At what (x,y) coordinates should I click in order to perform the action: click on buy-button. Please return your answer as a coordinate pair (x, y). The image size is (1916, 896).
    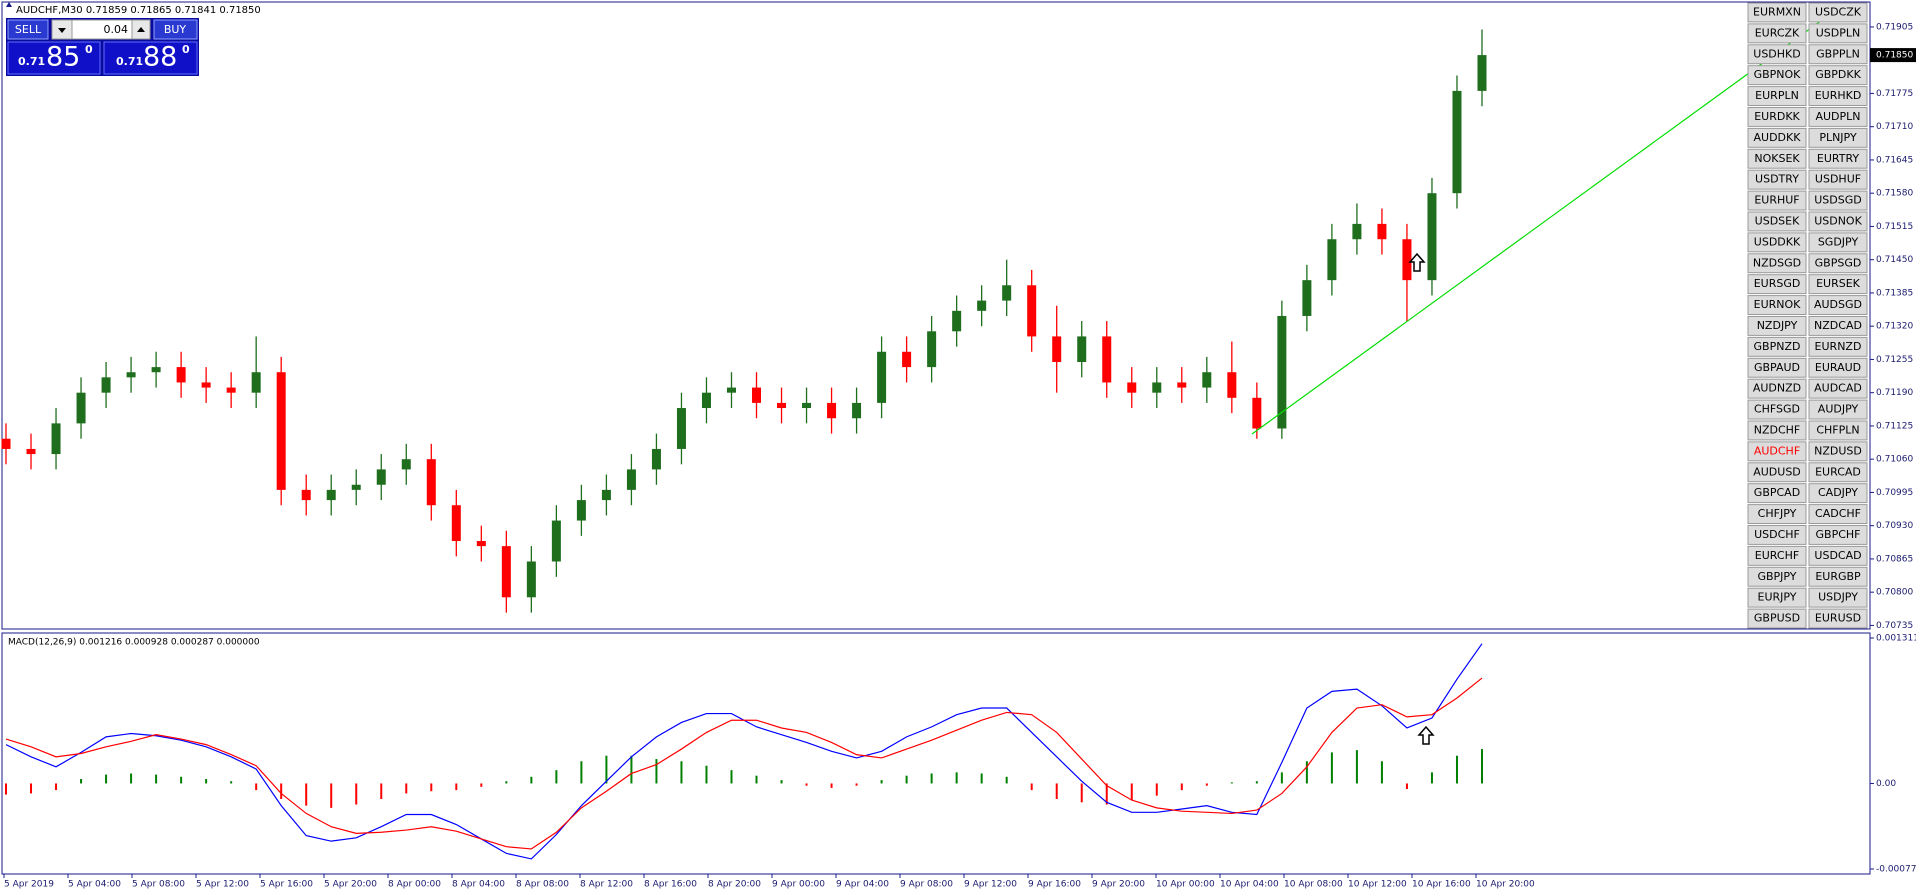
    Looking at the image, I should click on (175, 29).